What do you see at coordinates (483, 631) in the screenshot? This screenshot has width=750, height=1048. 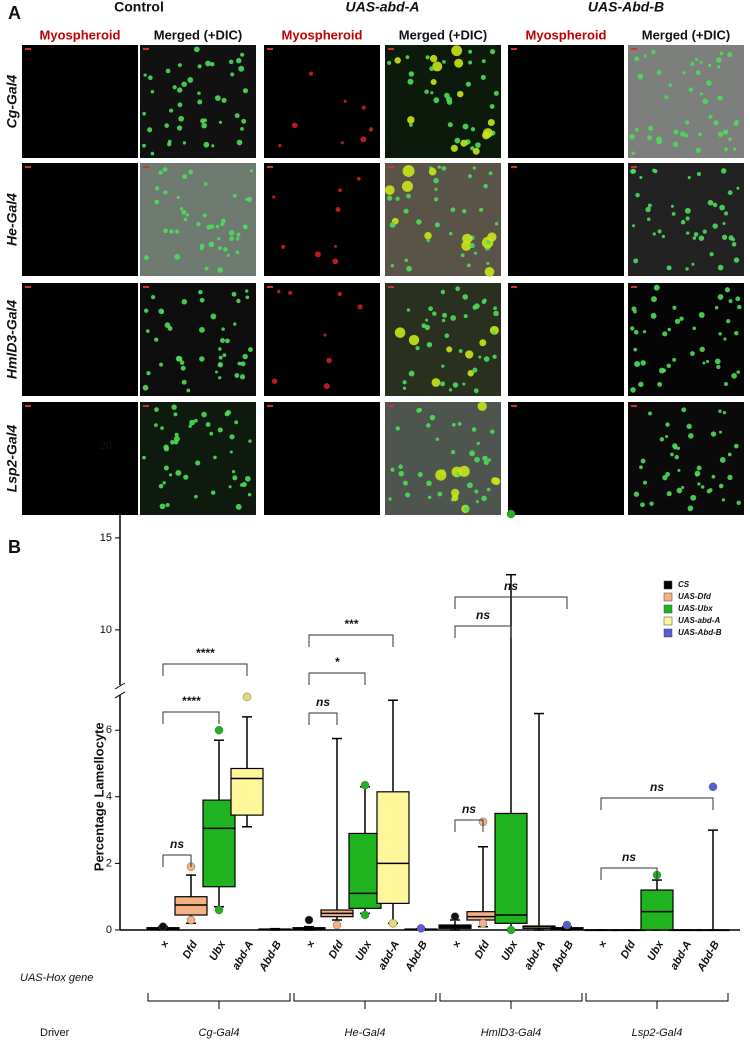 I see `significance-bracket` at bounding box center [483, 631].